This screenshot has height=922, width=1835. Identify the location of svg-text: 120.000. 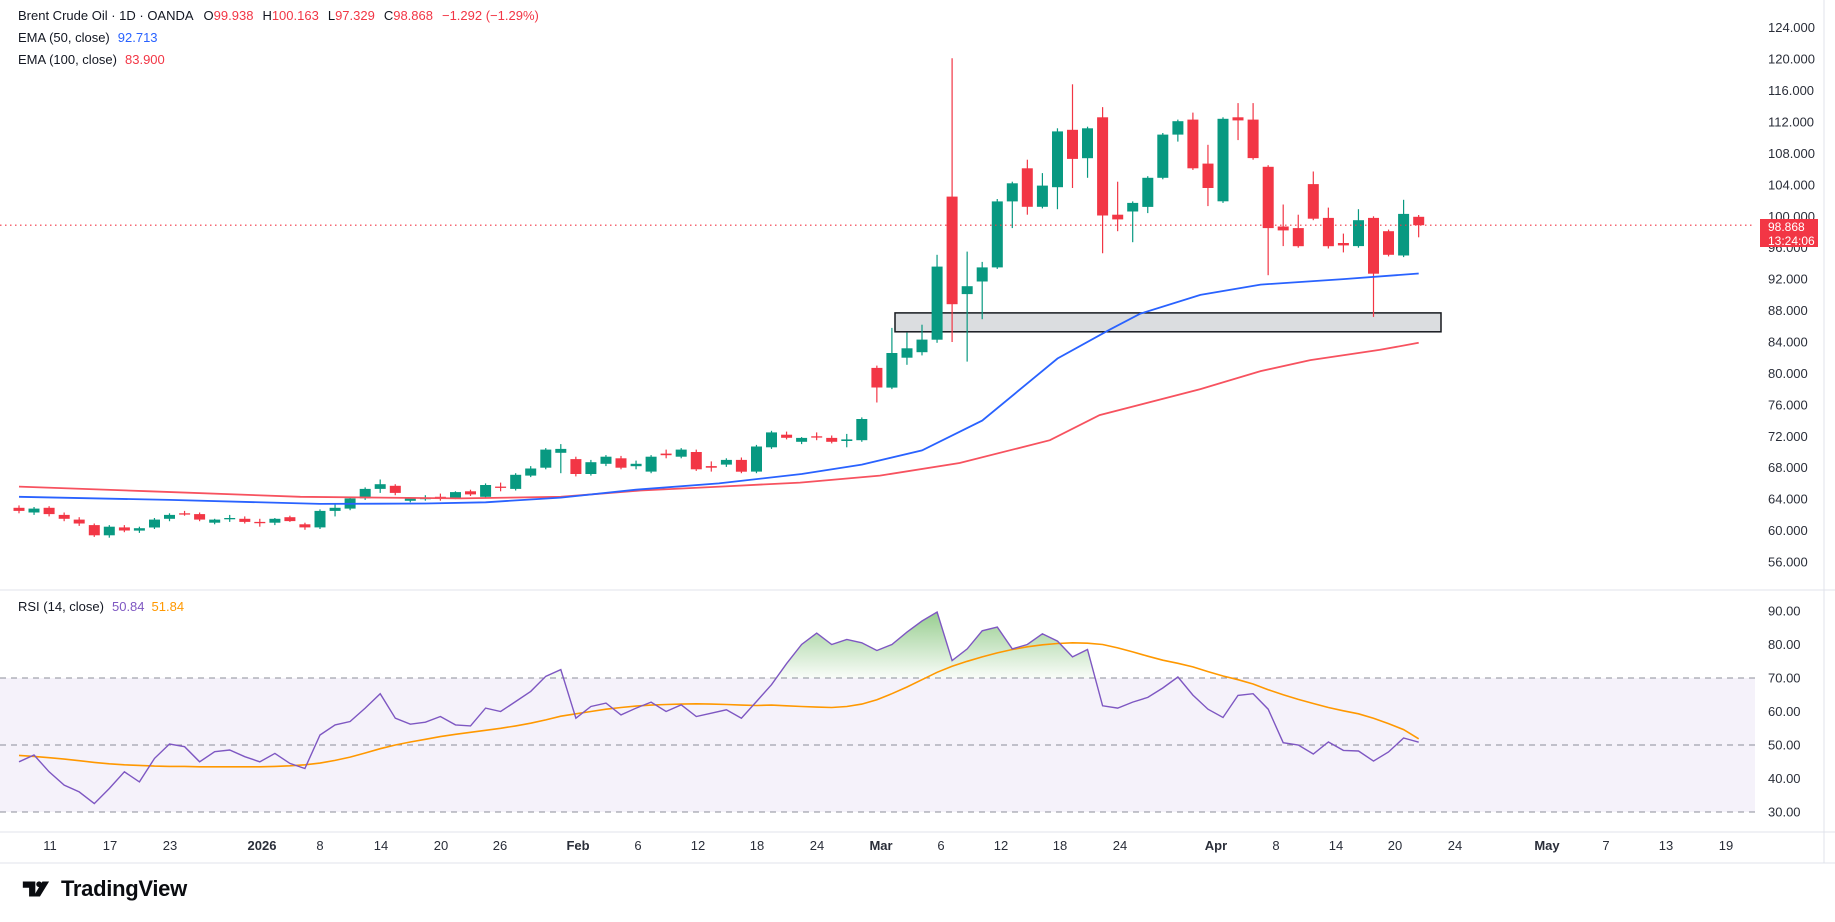
(1791, 59).